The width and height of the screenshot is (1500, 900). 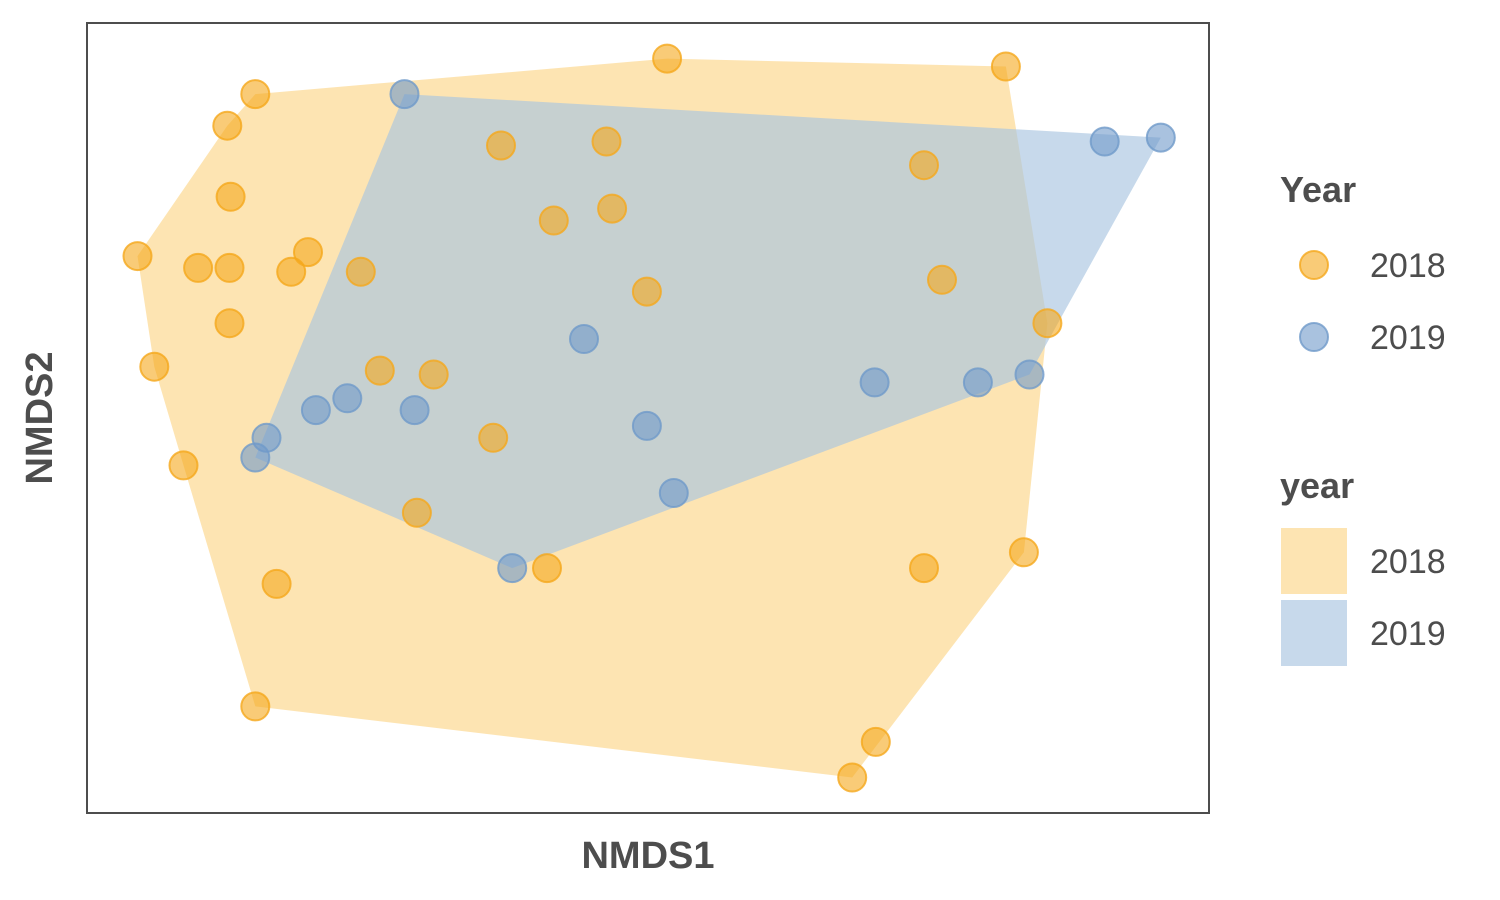 I want to click on hull-legend: year 2018 2019, so click(x=1363, y=565).